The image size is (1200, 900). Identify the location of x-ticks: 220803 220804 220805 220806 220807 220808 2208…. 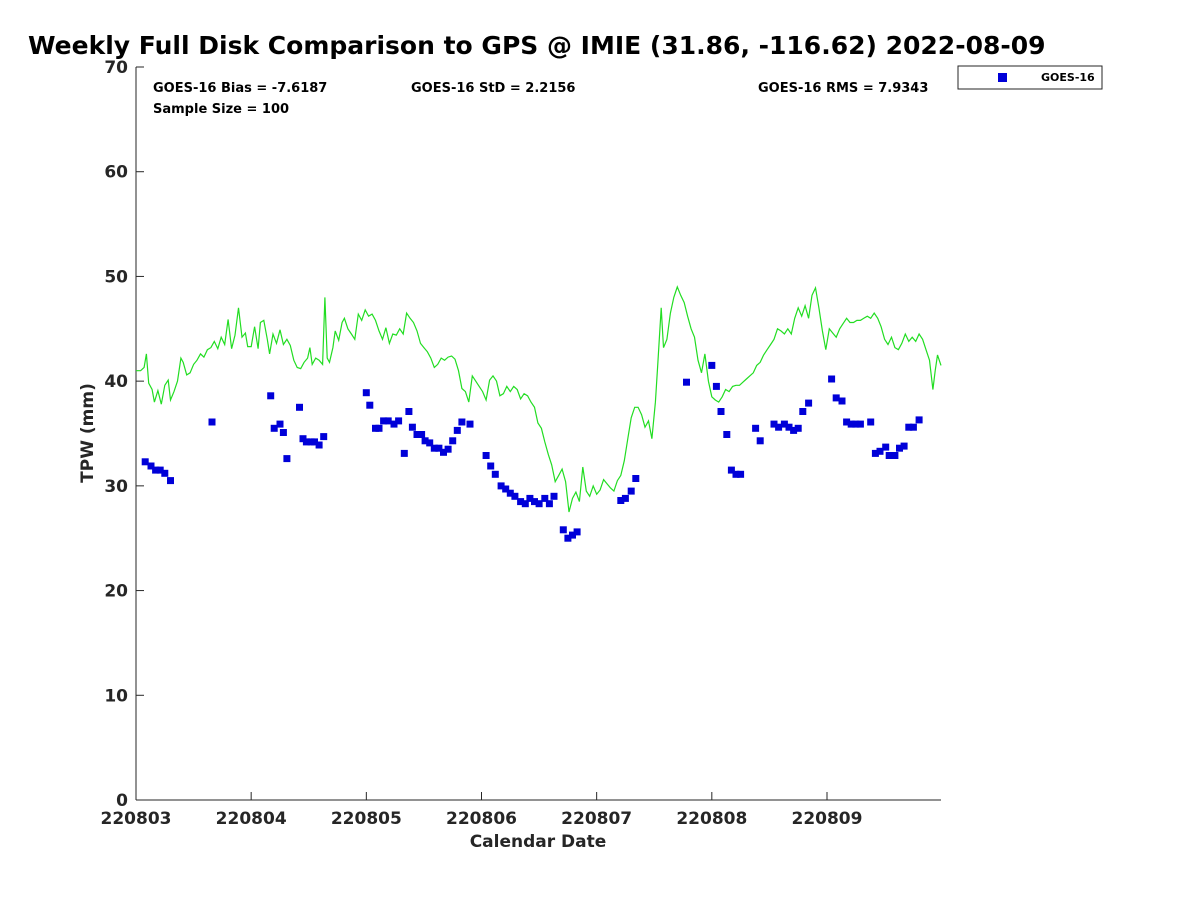
(481, 810).